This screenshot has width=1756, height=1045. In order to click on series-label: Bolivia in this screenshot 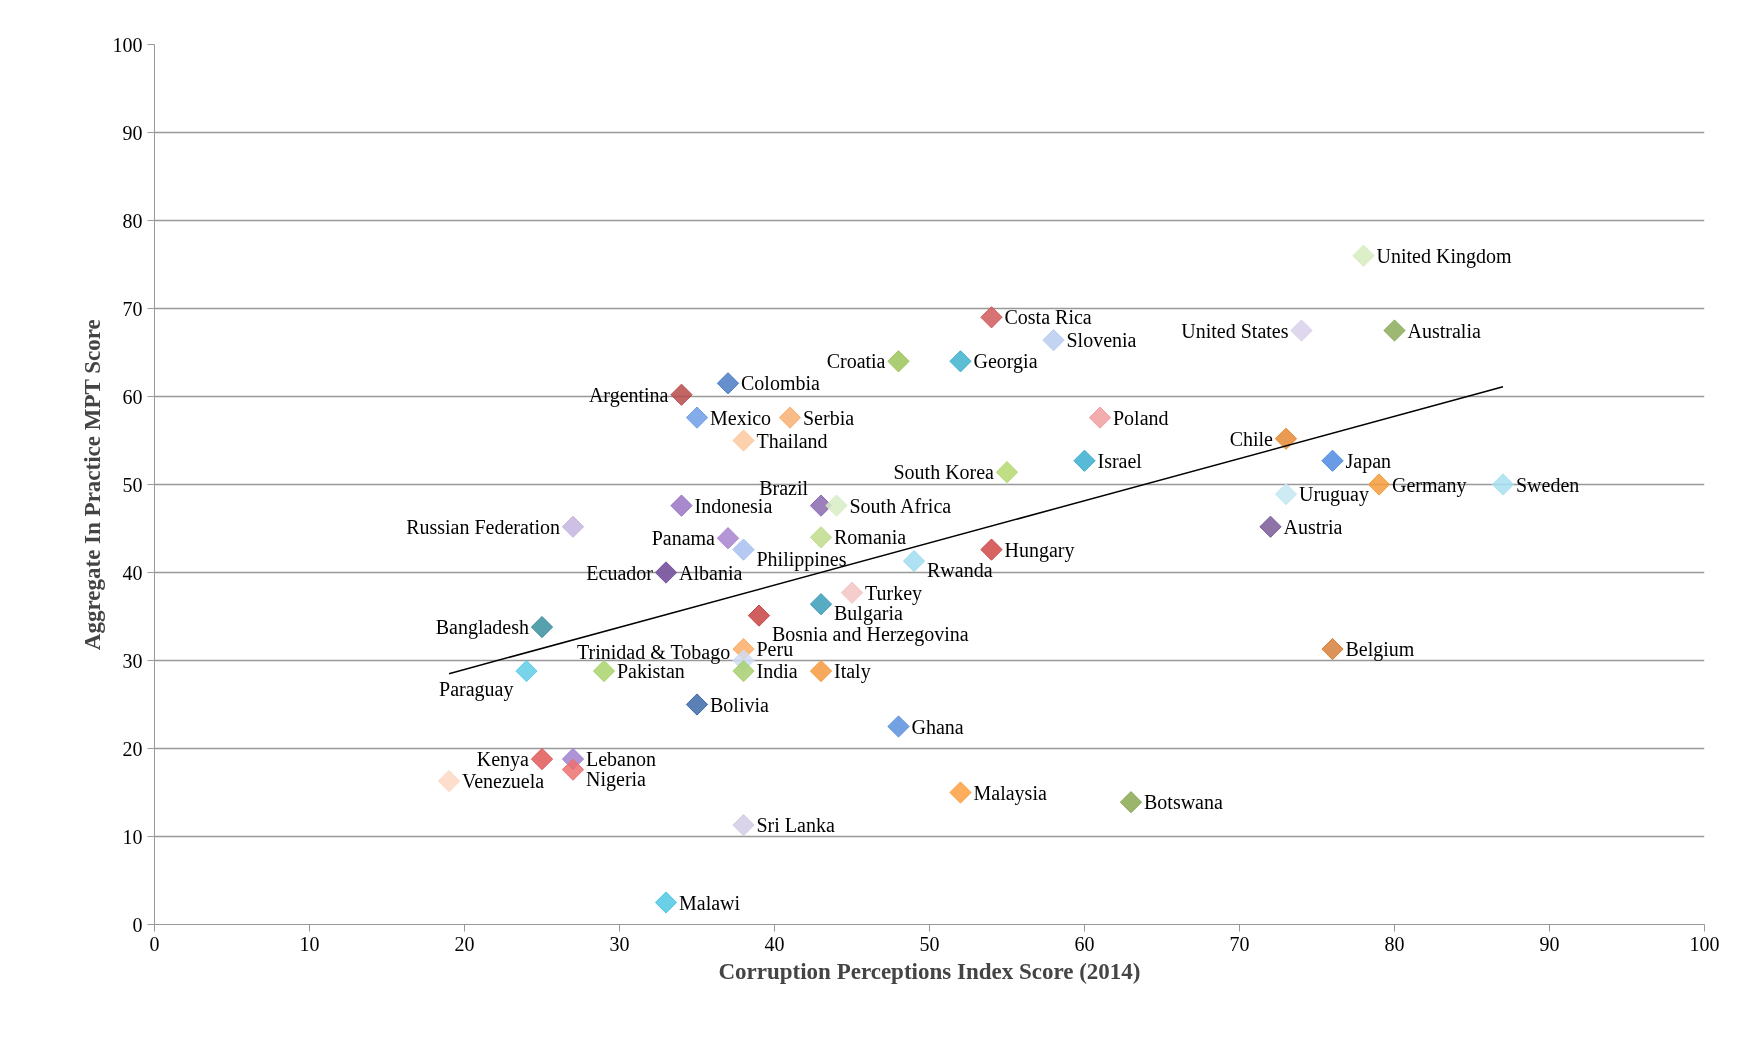, I will do `click(740, 704)`.